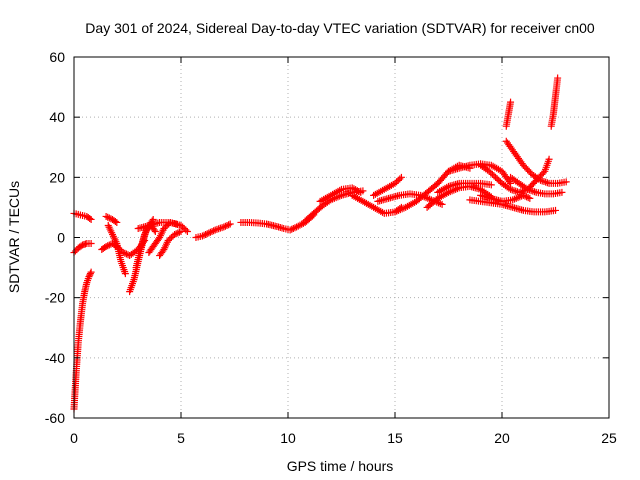  What do you see at coordinates (55, 298) in the screenshot?
I see `y-tick-label: -20` at bounding box center [55, 298].